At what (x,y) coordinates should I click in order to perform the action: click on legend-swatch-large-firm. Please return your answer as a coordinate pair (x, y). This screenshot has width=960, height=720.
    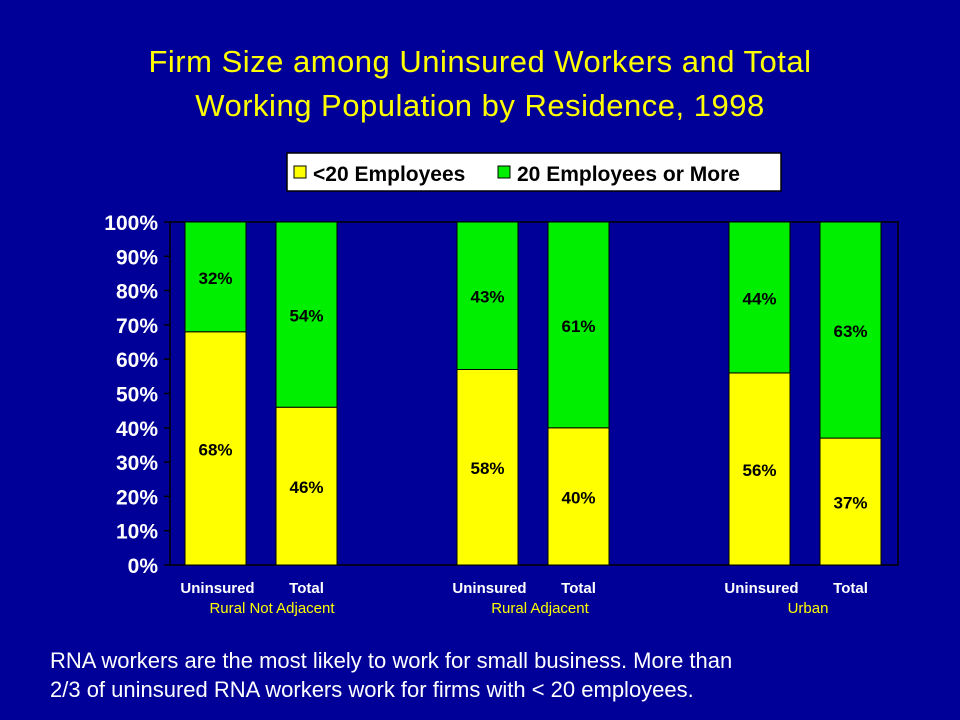
    Looking at the image, I should click on (504, 172).